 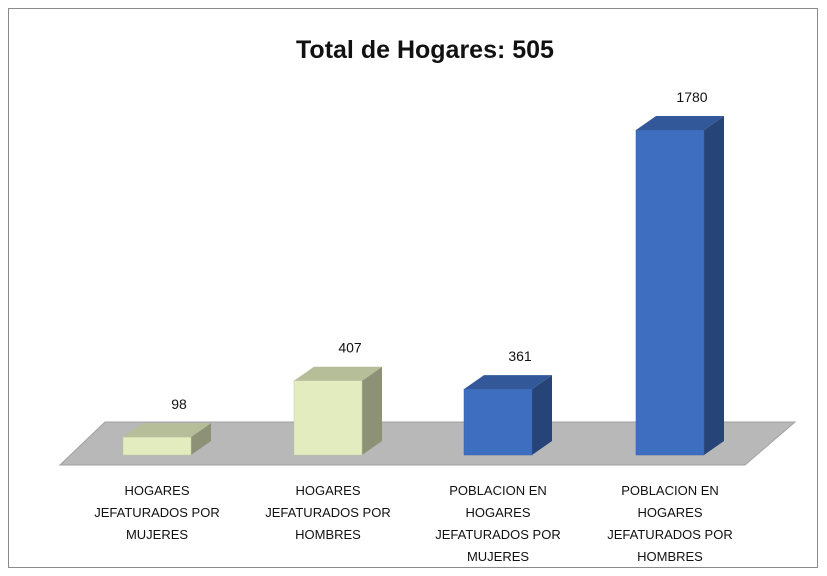 I want to click on floor, so click(x=427, y=443).